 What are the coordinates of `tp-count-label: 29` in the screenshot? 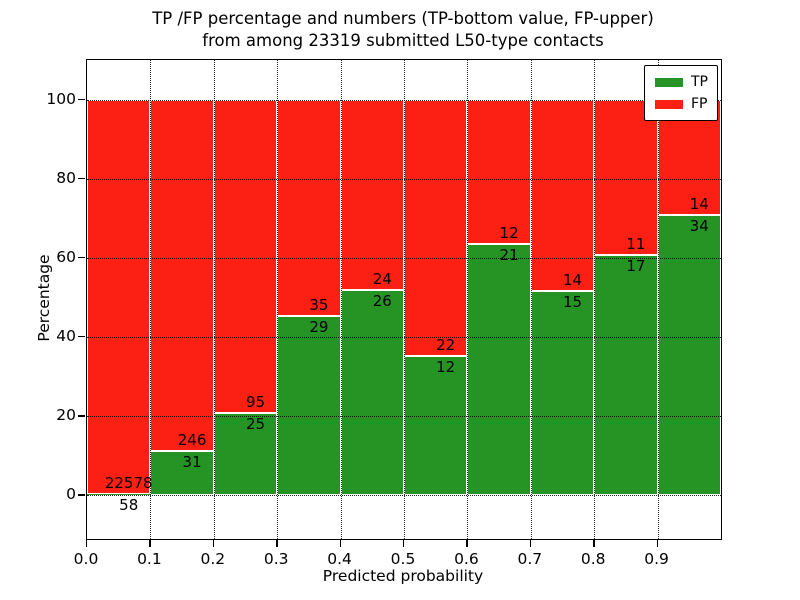 It's located at (319, 327).